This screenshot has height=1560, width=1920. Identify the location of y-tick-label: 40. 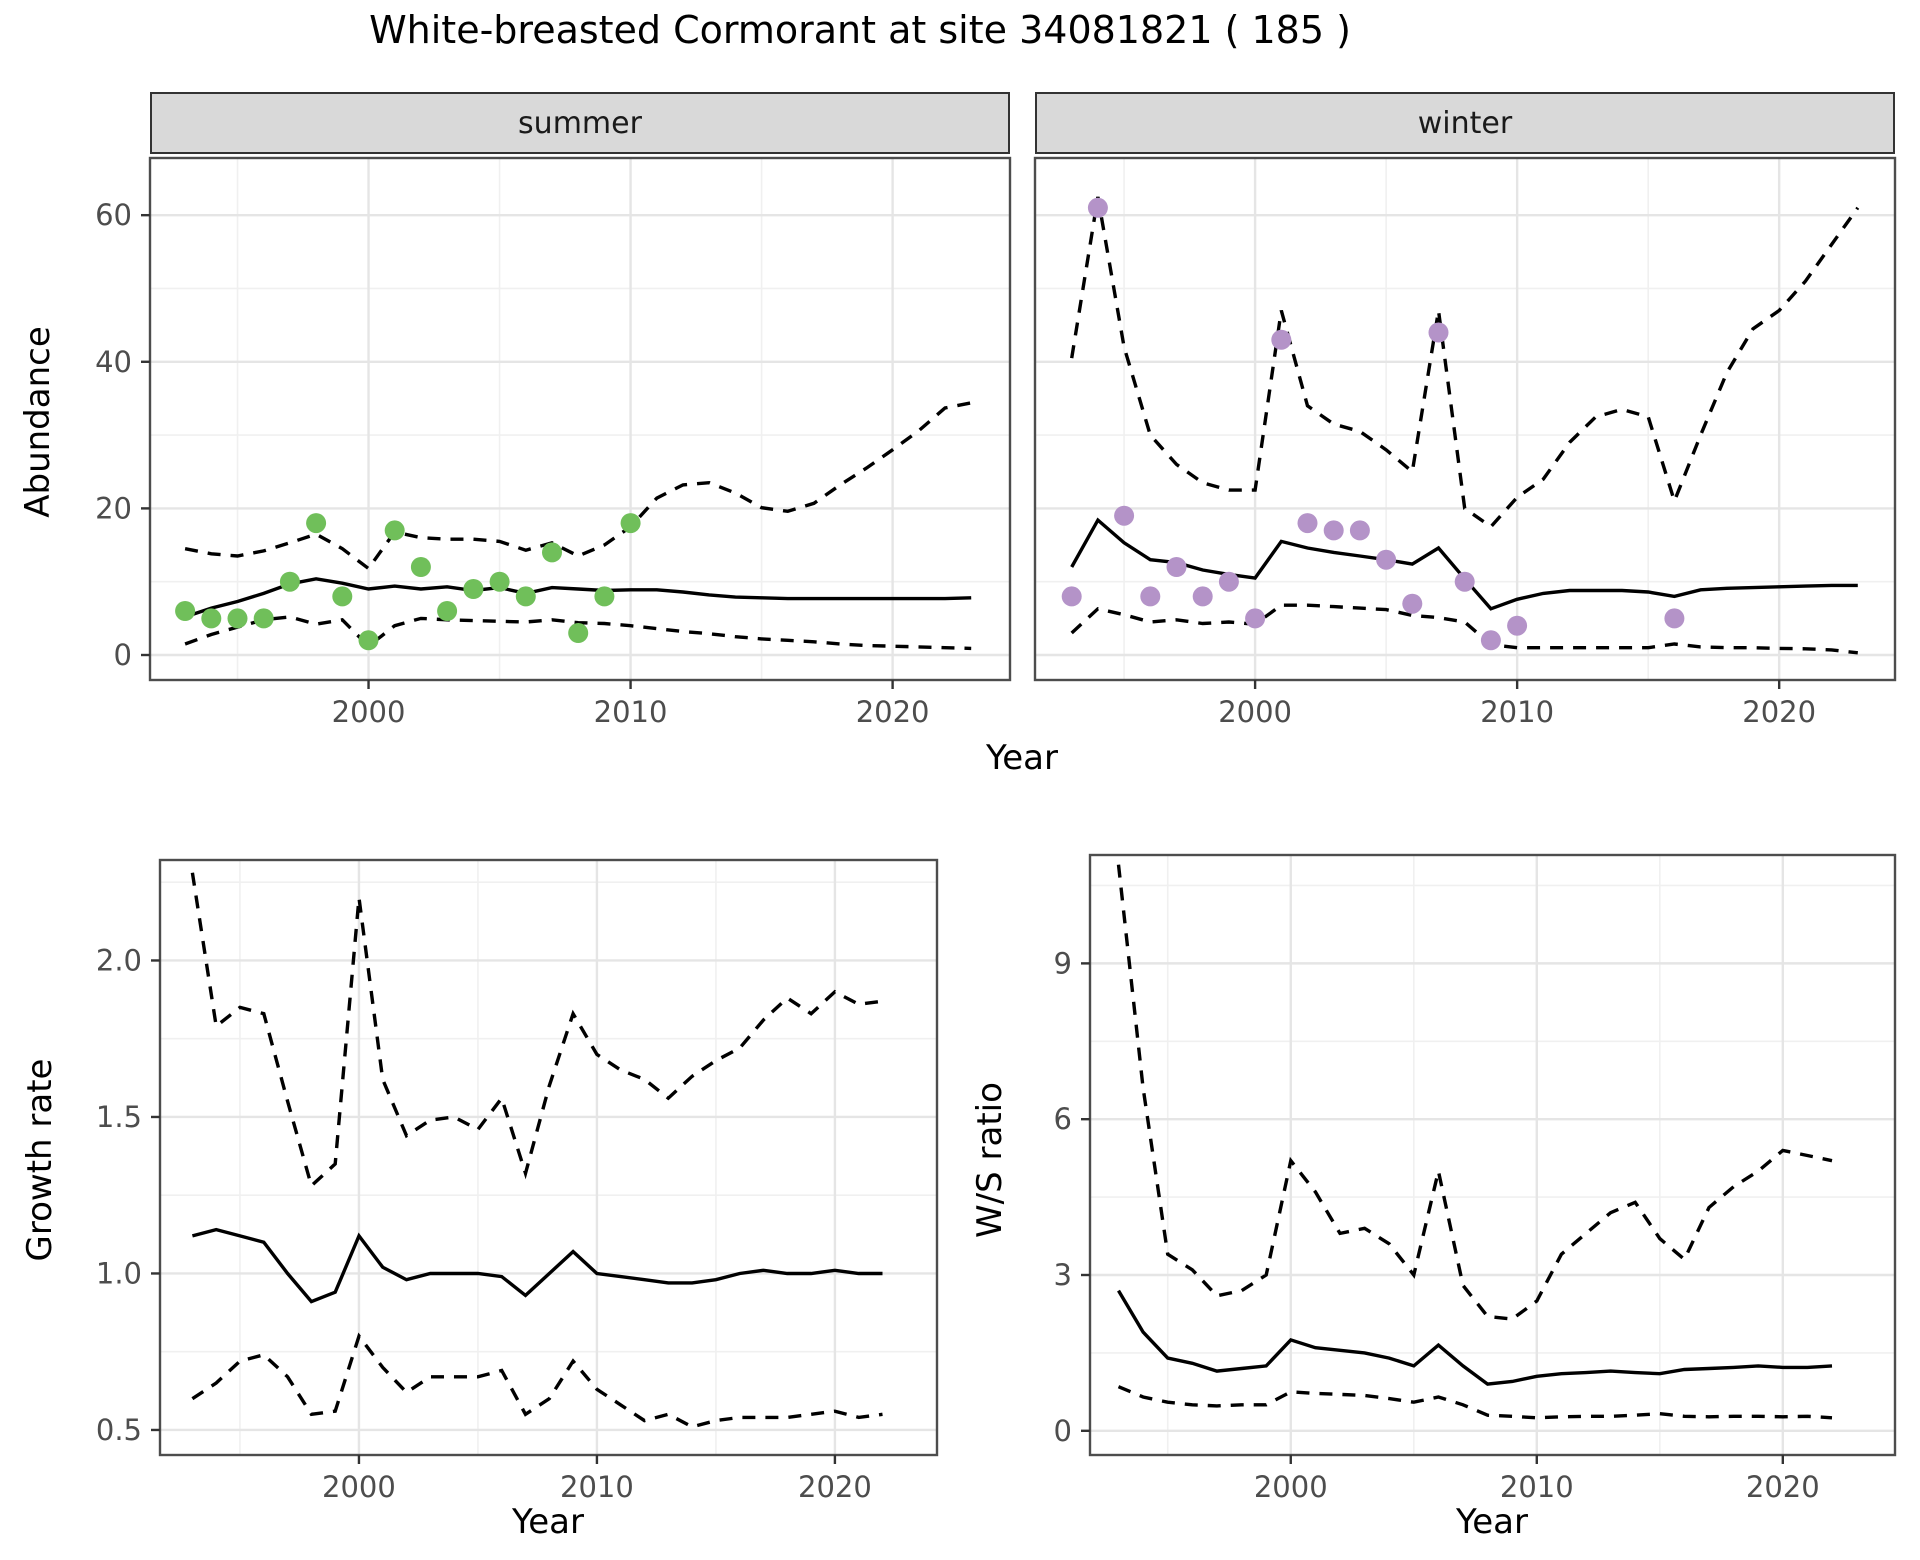
(113, 362).